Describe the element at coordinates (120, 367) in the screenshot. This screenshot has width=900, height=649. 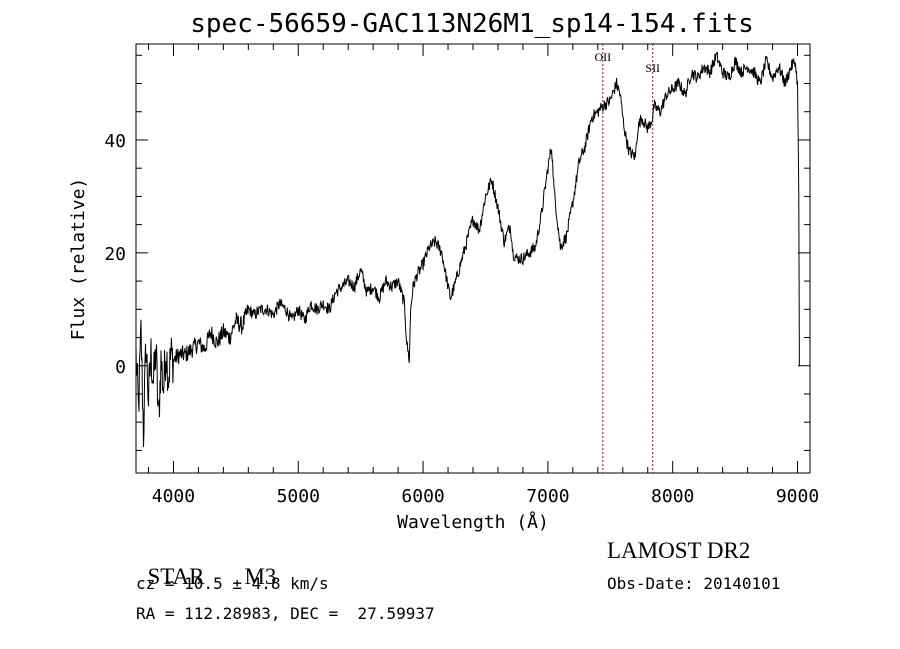
I see `y-tick-label: 0` at that location.